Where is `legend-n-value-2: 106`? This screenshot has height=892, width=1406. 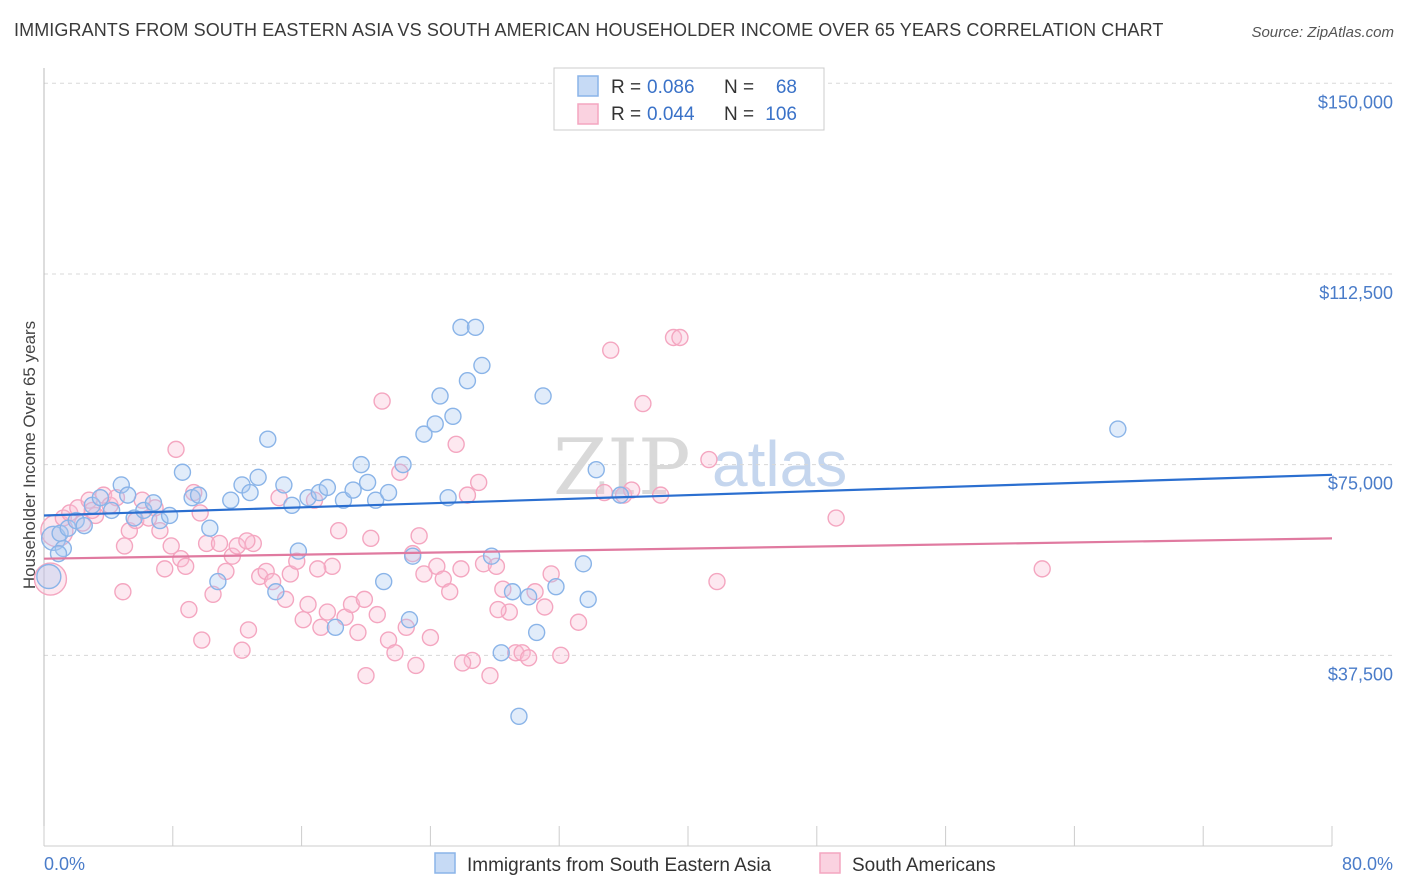 legend-n-value-2: 106 is located at coordinates (781, 114).